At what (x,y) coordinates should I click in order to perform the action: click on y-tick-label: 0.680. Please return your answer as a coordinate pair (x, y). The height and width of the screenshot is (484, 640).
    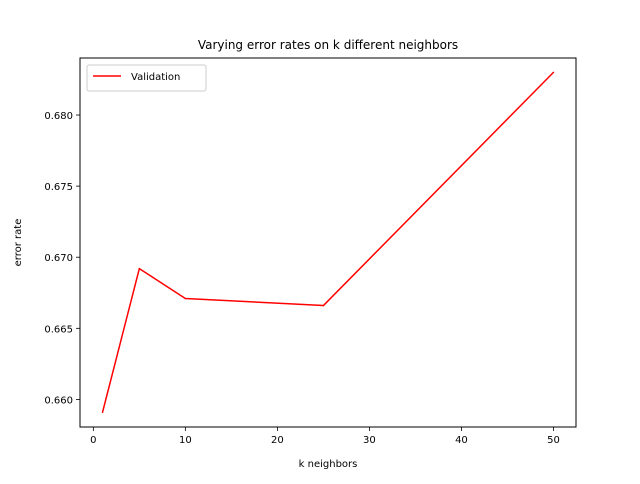
    Looking at the image, I should click on (58, 116).